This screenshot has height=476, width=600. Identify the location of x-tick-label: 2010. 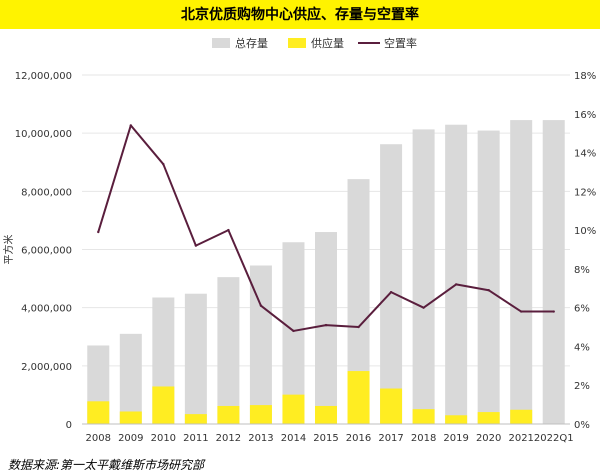
(163, 438).